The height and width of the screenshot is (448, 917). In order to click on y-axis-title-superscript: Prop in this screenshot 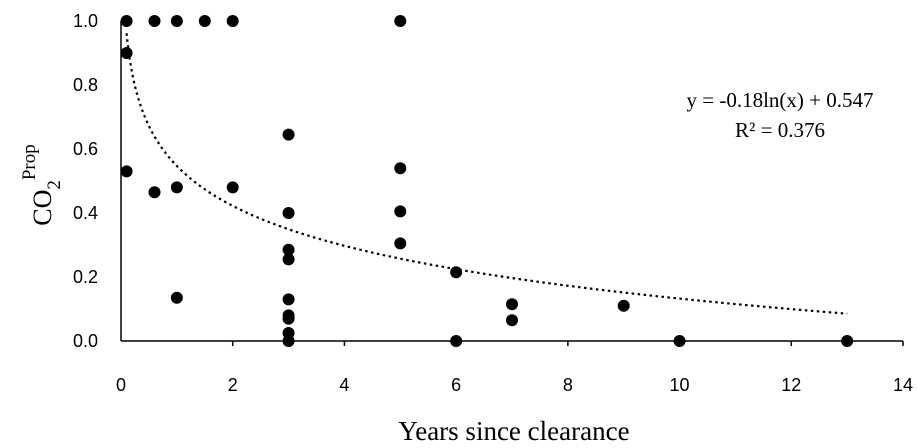, I will do `click(29, 162)`.